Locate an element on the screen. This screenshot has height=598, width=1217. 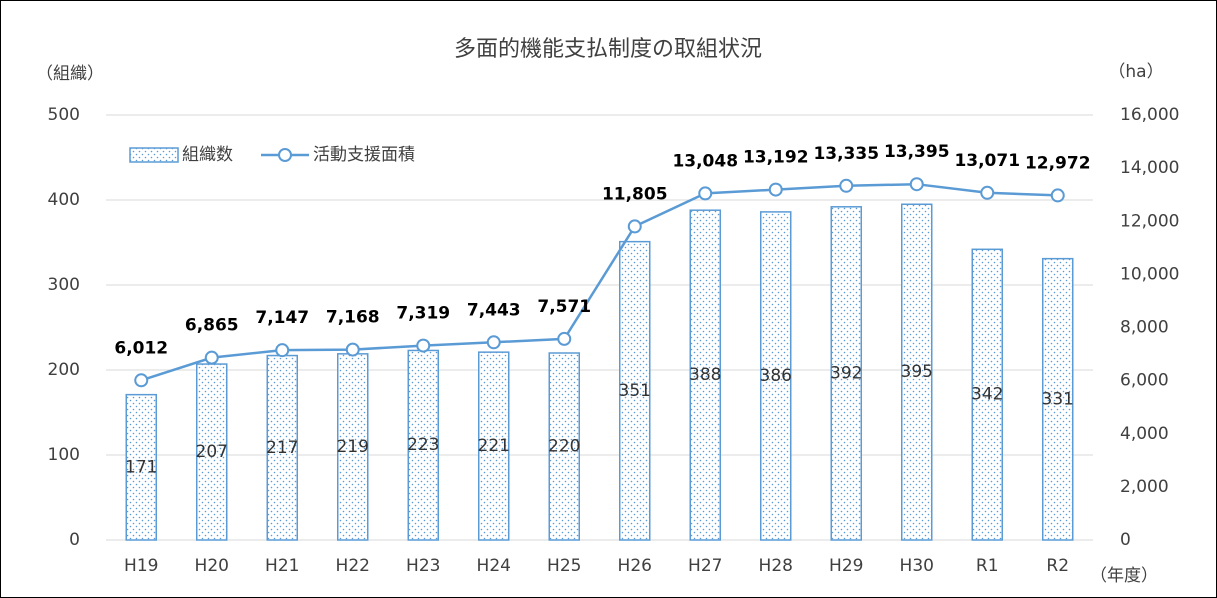
line-value-label: 13,395 is located at coordinates (917, 152).